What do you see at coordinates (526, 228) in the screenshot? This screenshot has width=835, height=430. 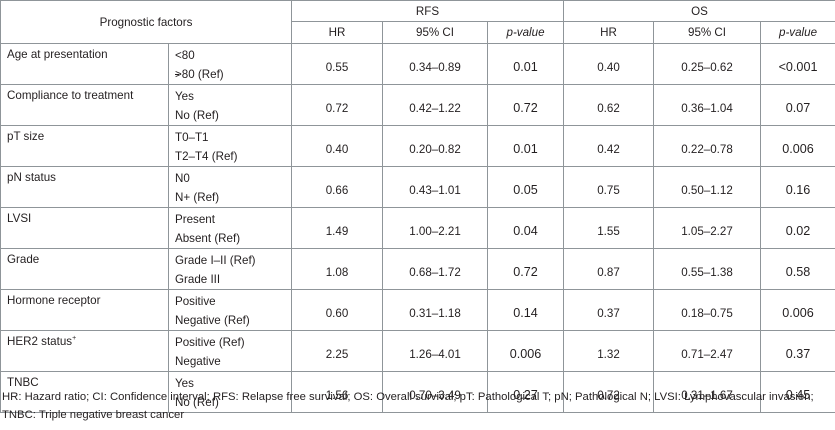 I see `rfs-p: 0.04` at bounding box center [526, 228].